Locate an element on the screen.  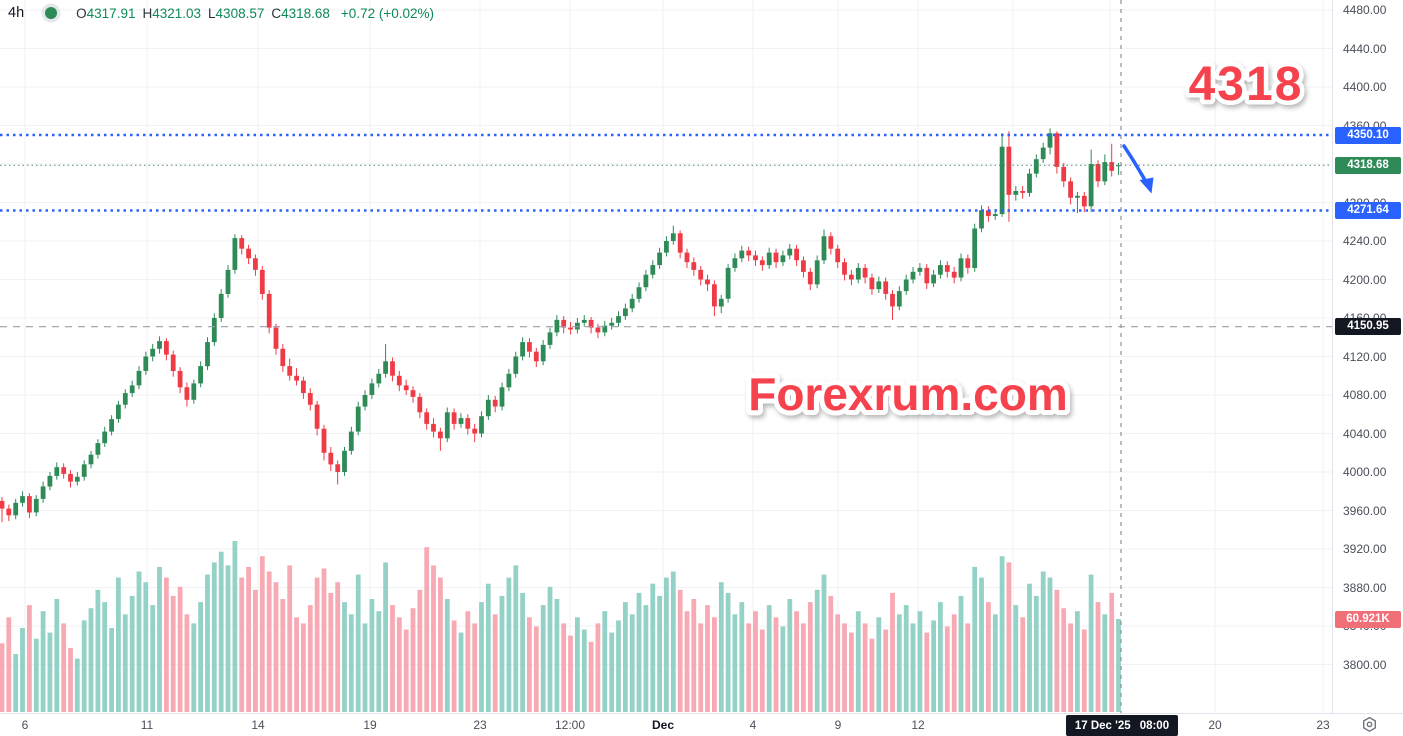
price-tick-label: 3800.00 is located at coordinates (1365, 664).